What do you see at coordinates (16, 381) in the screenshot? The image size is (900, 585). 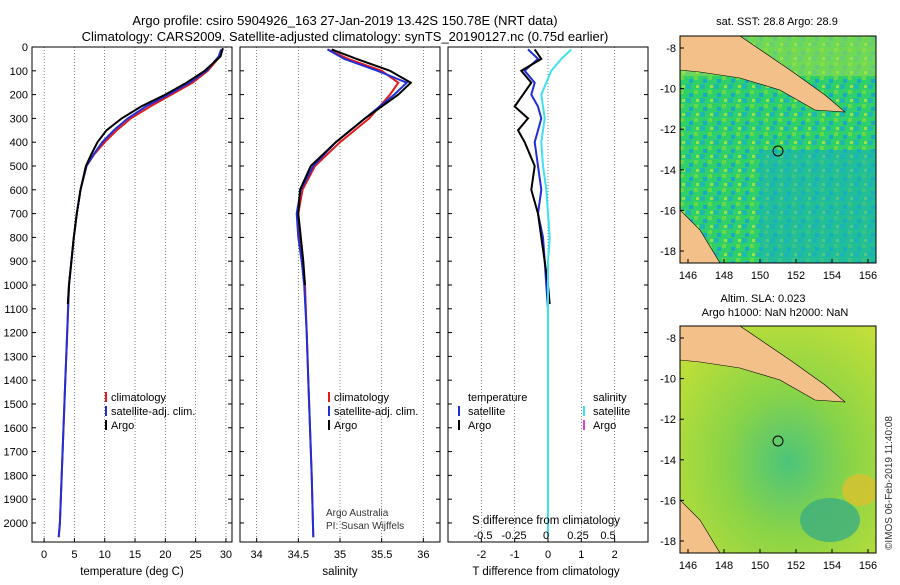 I see `y-tick-label: 1400` at bounding box center [16, 381].